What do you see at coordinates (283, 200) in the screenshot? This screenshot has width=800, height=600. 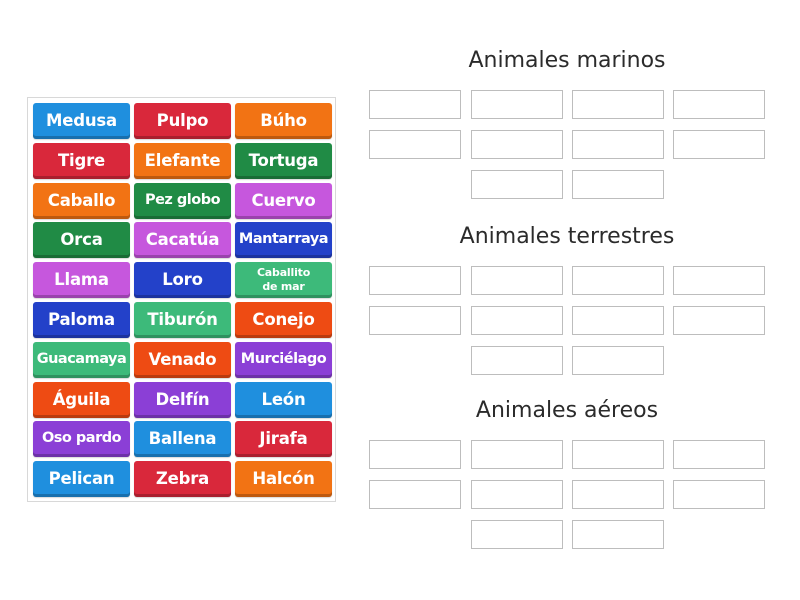 I see `card-cuervo: Cuervo` at bounding box center [283, 200].